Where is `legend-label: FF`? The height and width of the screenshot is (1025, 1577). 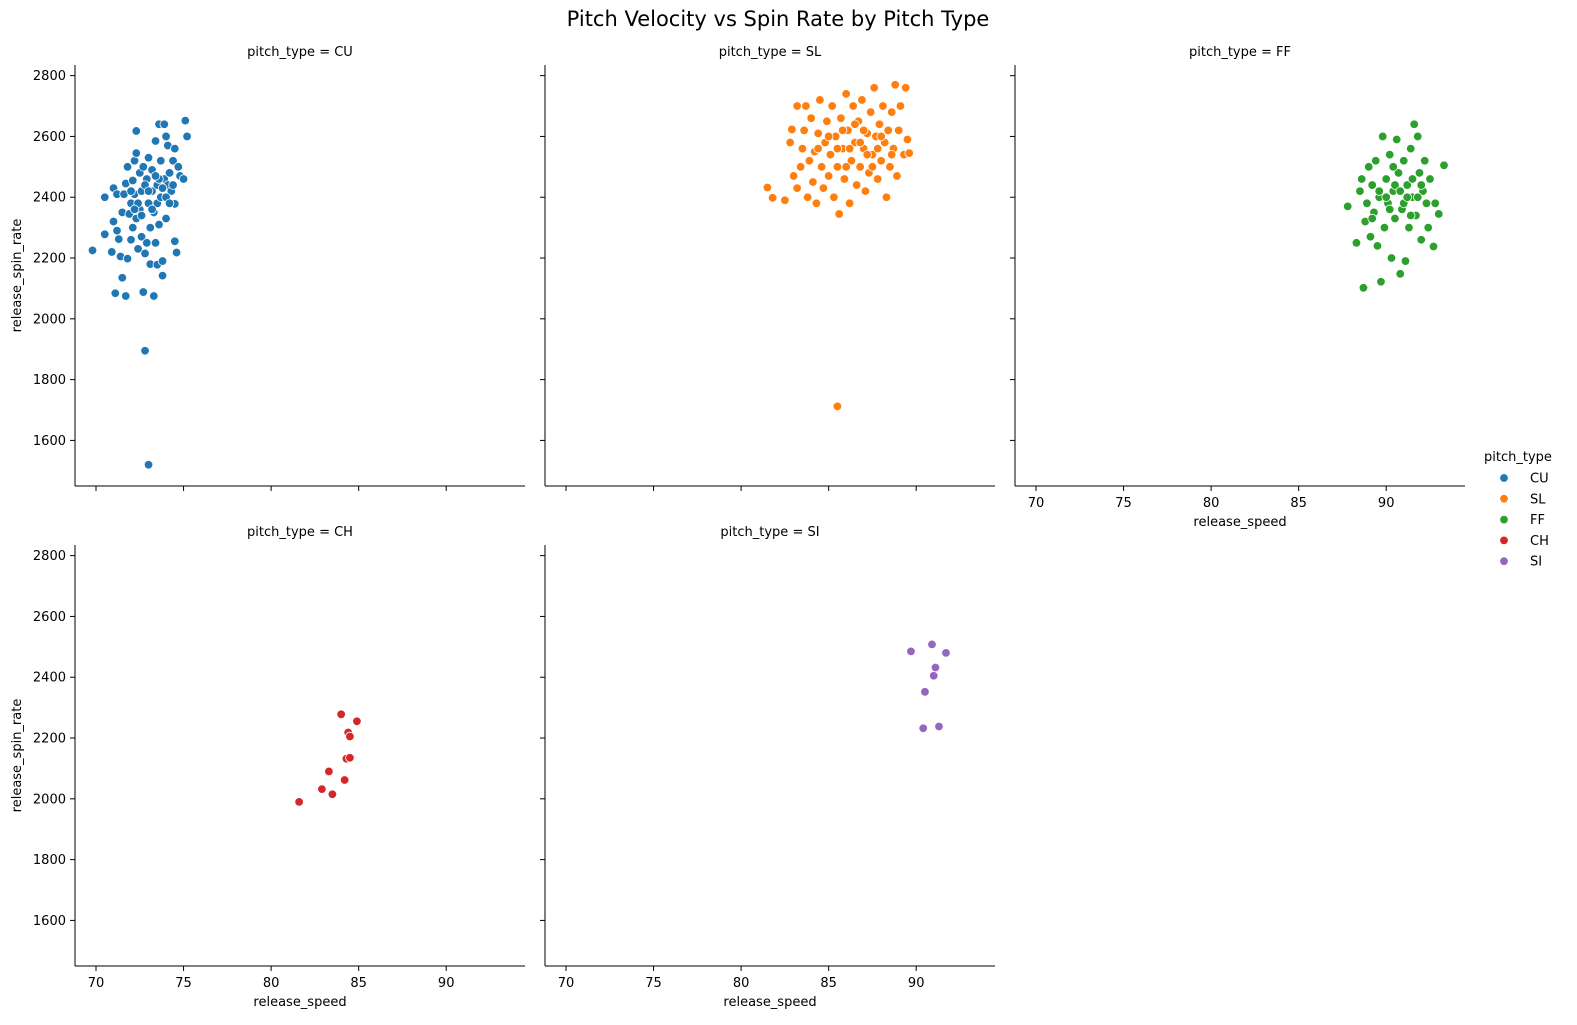 legend-label: FF is located at coordinates (1537, 520).